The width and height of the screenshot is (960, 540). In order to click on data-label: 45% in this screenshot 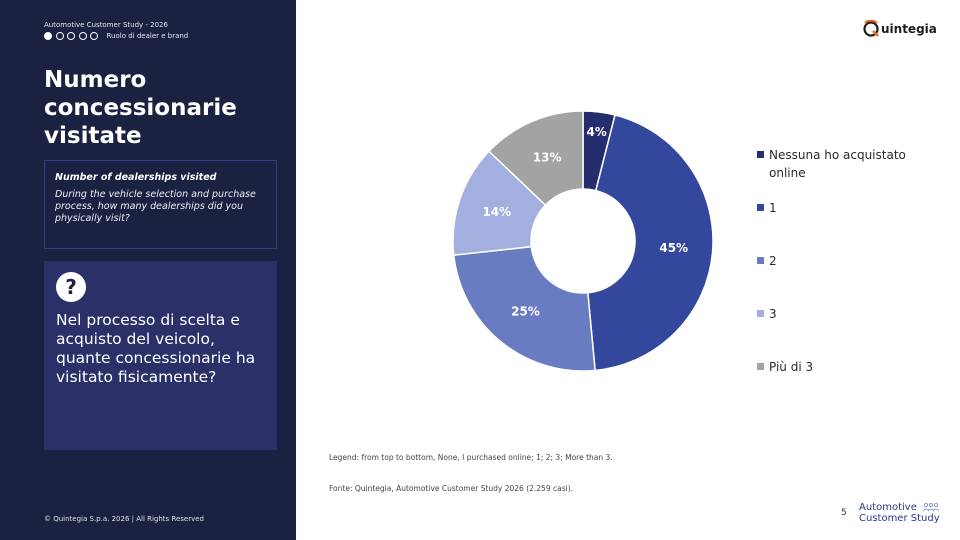, I will do `click(673, 248)`.